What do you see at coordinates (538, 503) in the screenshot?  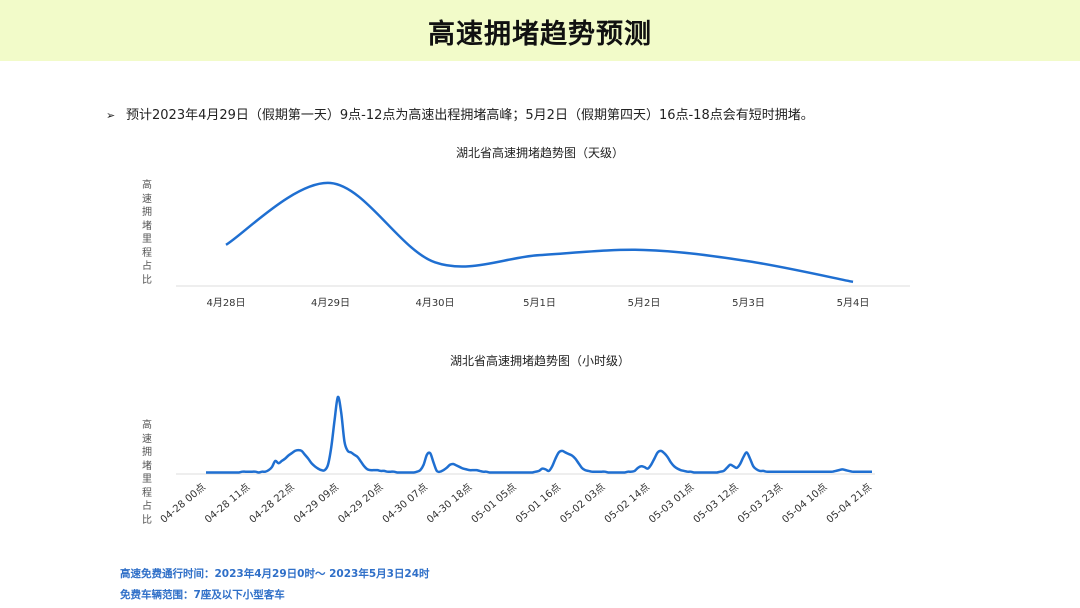 I see `hourly-tick-label: 05-01 16点` at bounding box center [538, 503].